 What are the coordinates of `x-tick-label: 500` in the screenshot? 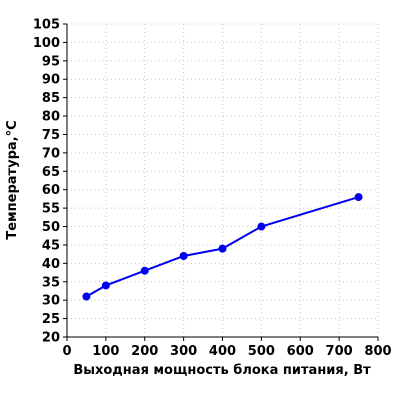 It's located at (261, 351).